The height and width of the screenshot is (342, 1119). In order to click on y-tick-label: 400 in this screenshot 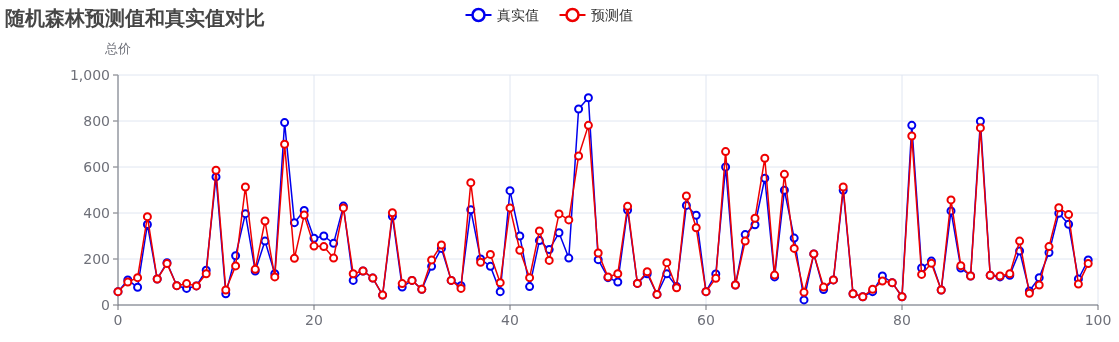, I will do `click(96, 213)`.